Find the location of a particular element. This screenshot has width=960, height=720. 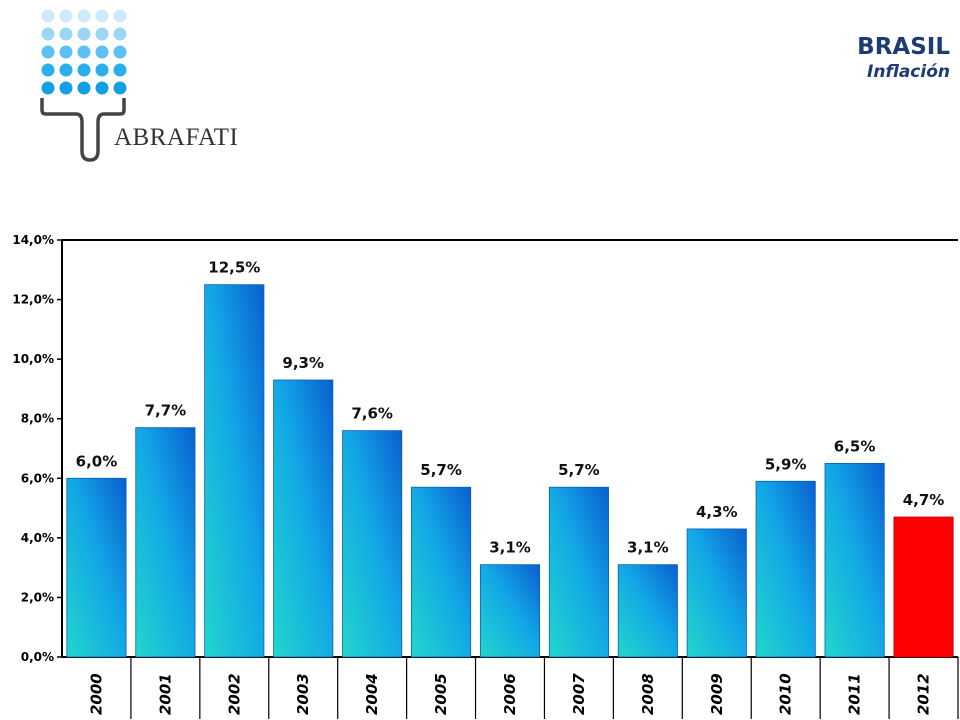

x-tick-label-2009: 2009 is located at coordinates (717, 694).